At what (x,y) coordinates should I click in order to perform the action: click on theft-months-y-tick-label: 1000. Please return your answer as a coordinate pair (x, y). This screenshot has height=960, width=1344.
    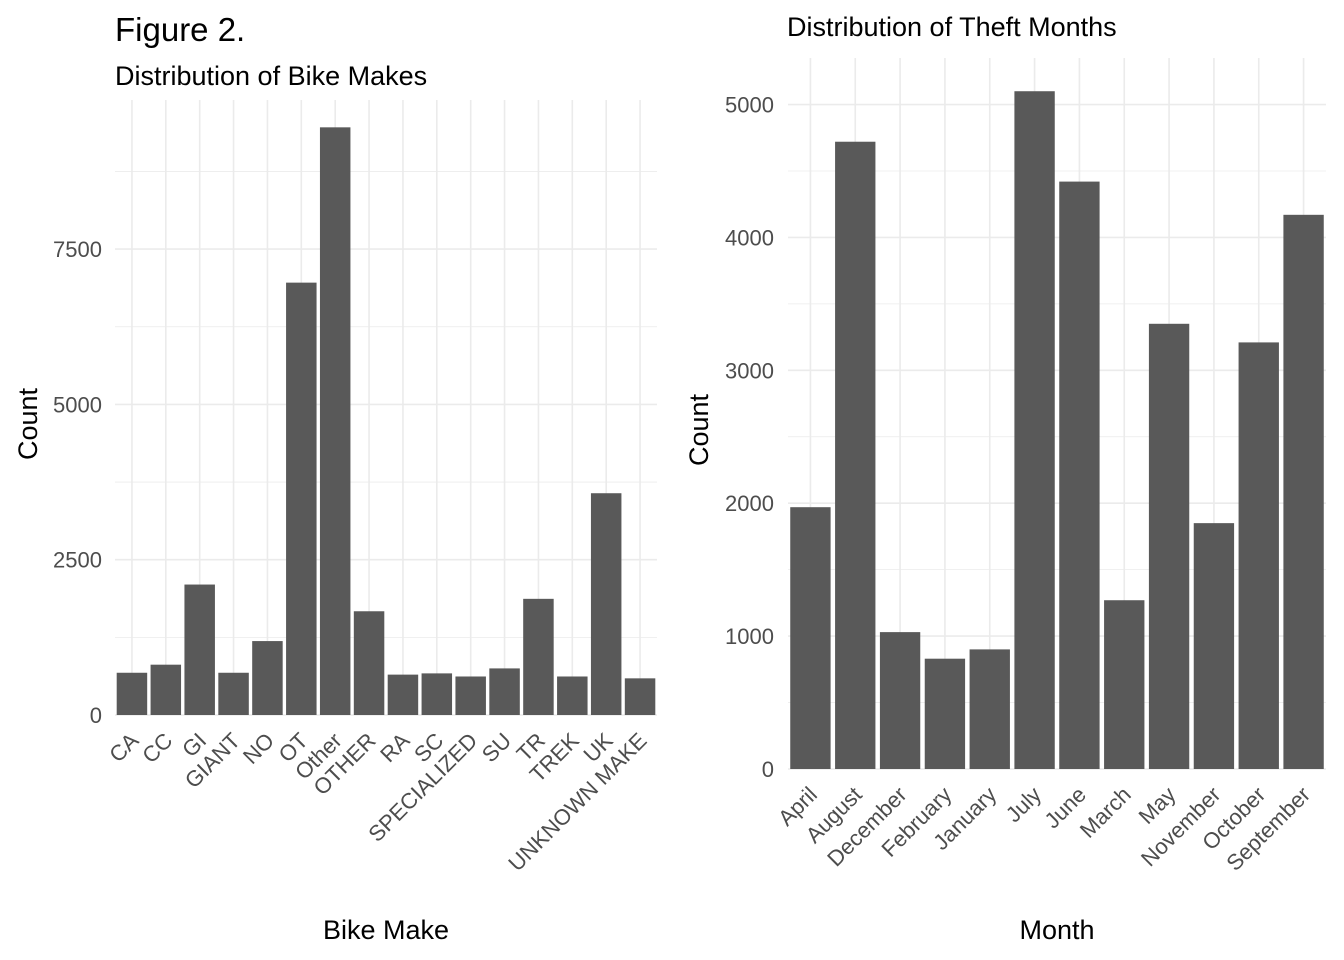
    Looking at the image, I should click on (749, 636).